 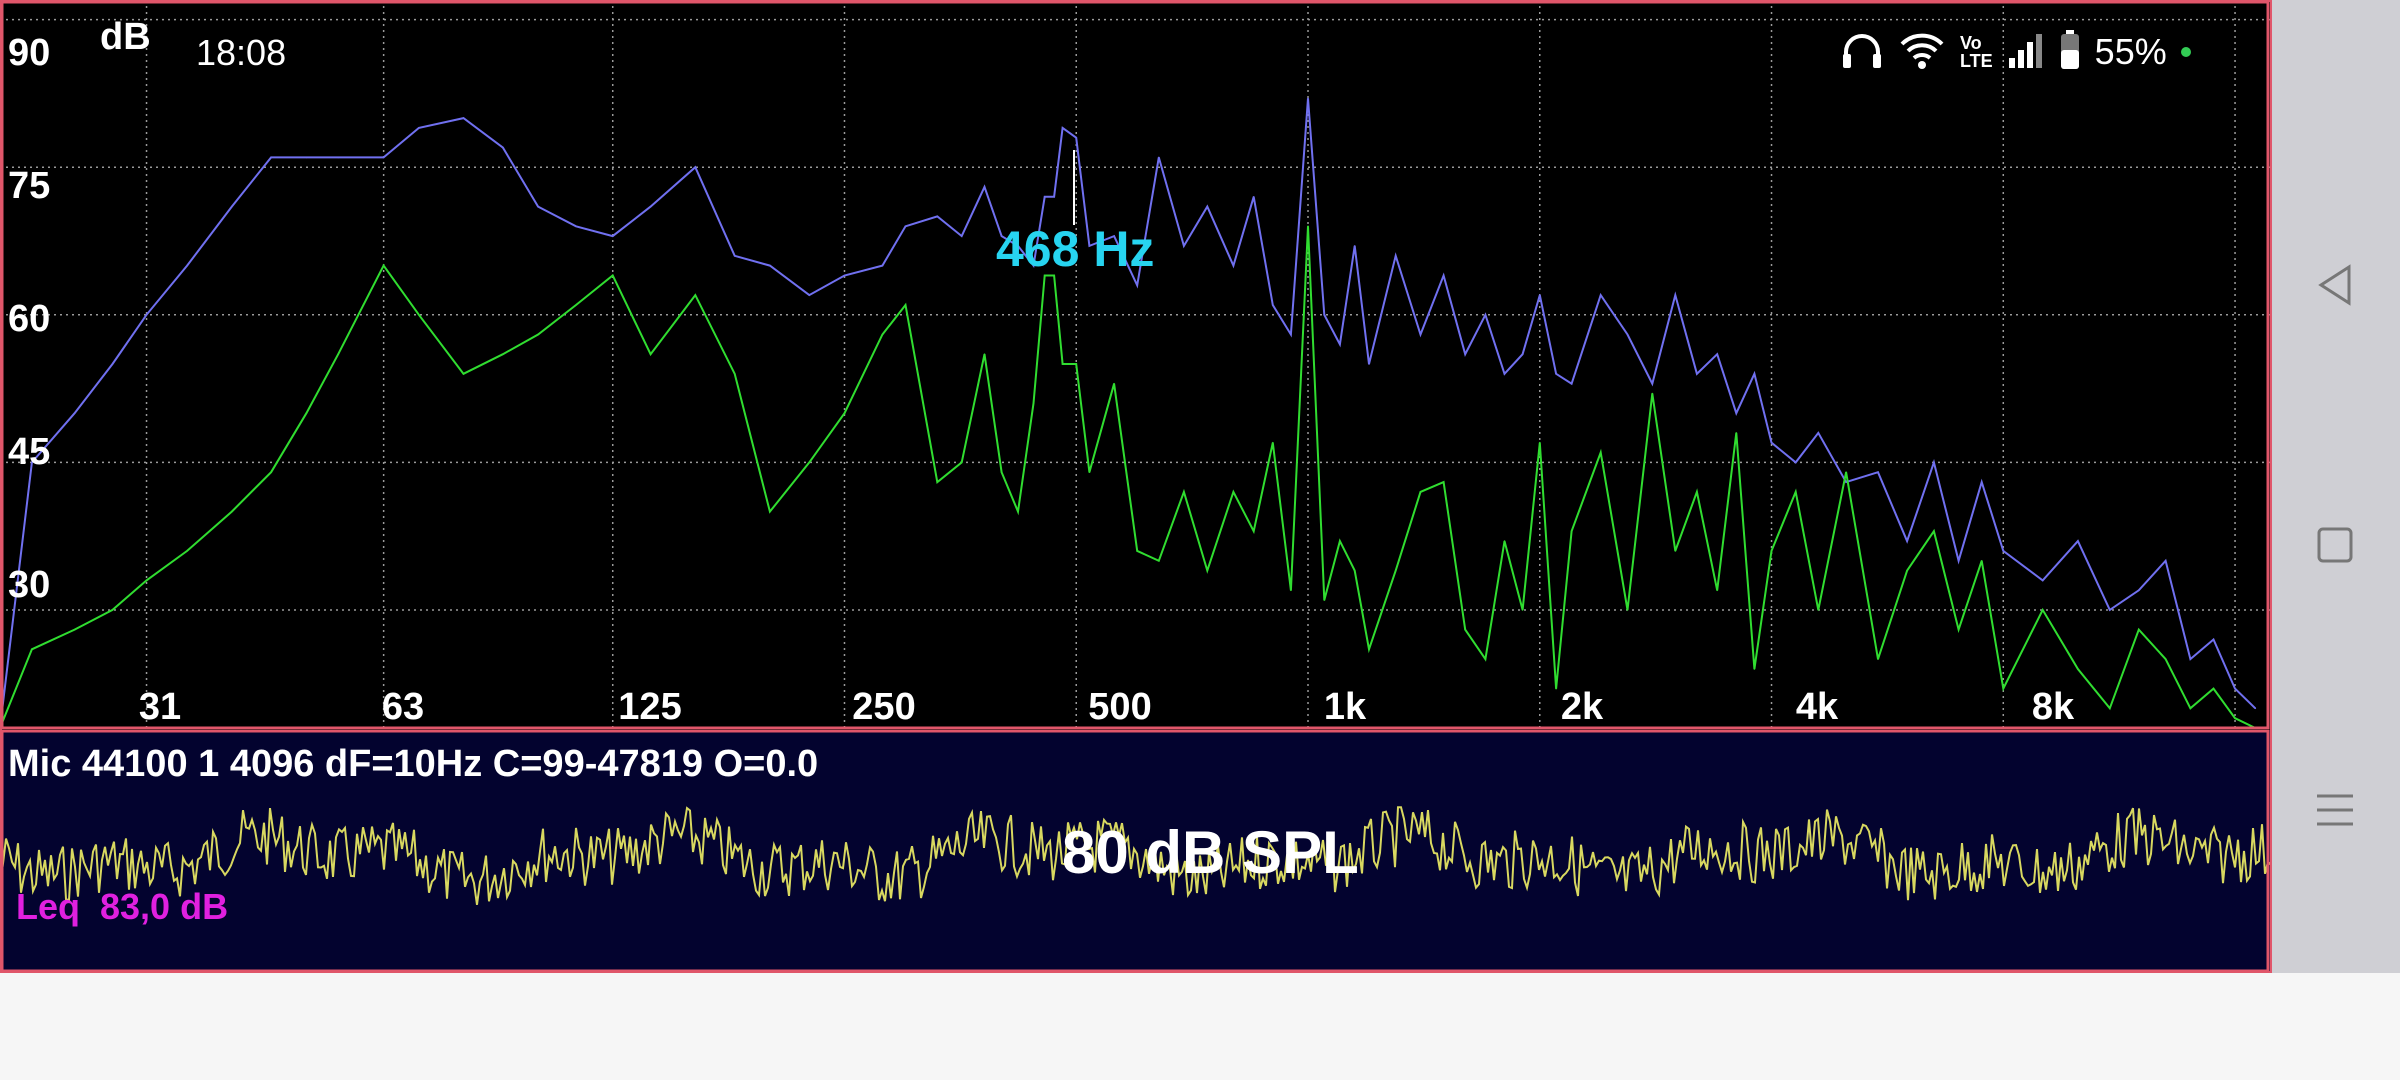 I want to click on signal-icon, so click(x=2026, y=52).